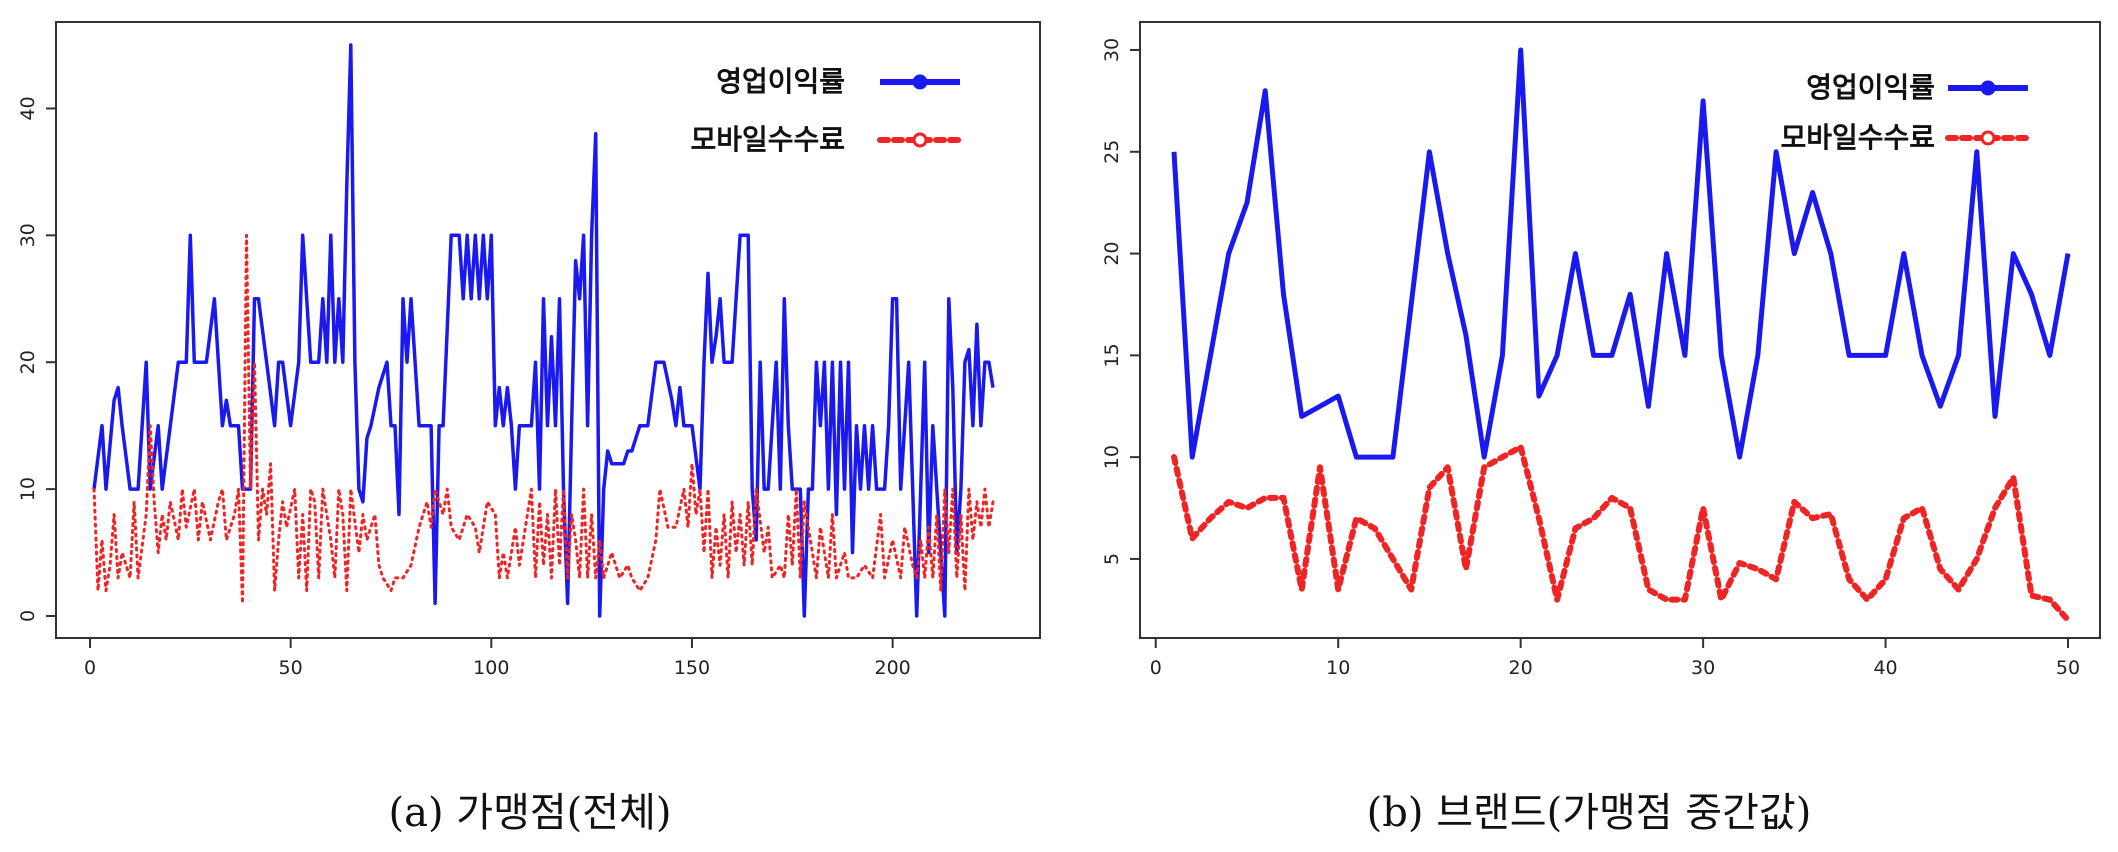 This screenshot has width=2118, height=852. What do you see at coordinates (892, 668) in the screenshot?
I see `x-tick-label: 200` at bounding box center [892, 668].